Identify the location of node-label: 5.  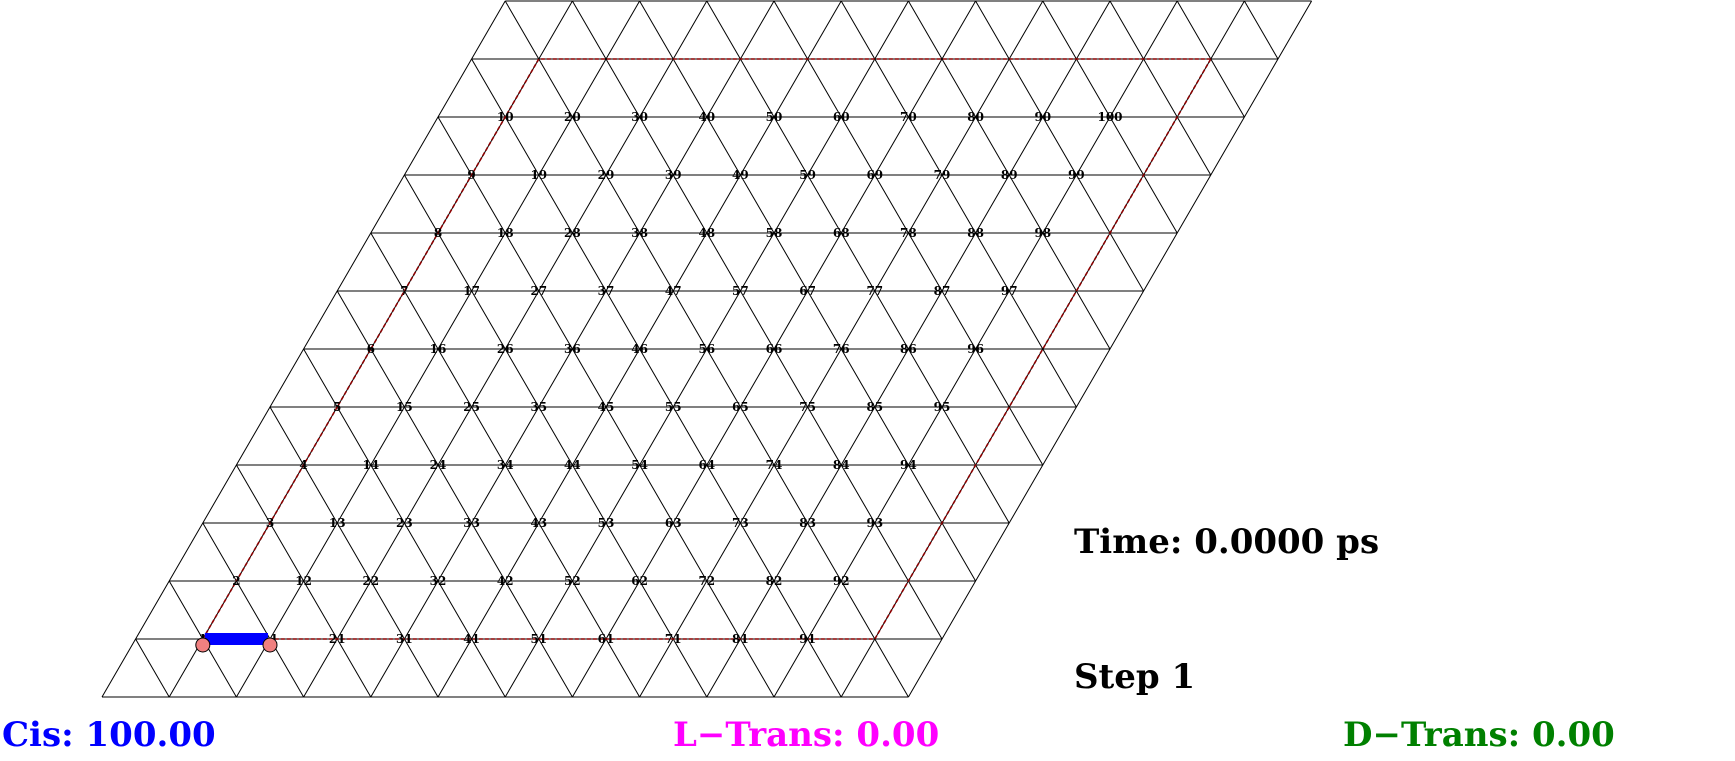
(337, 407).